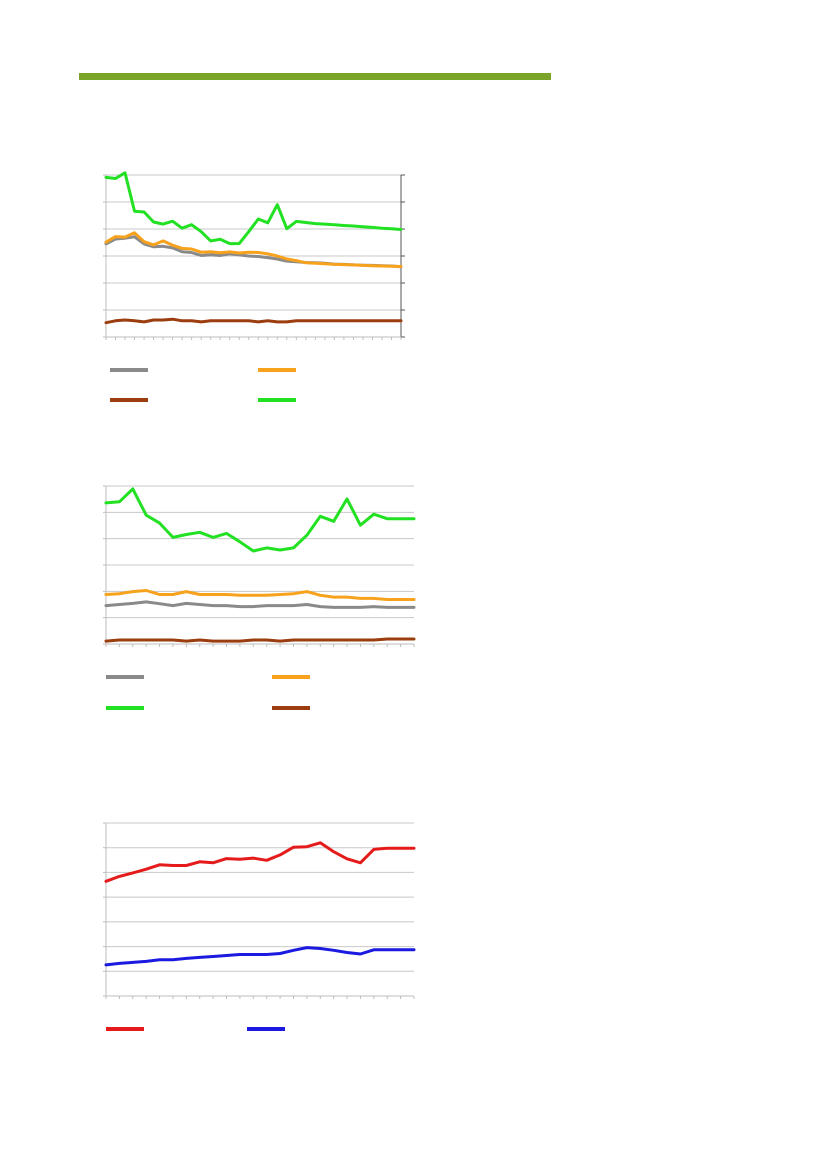  Describe the element at coordinates (260, 862) in the screenshot. I see `chart-3-series-1-line` at that location.